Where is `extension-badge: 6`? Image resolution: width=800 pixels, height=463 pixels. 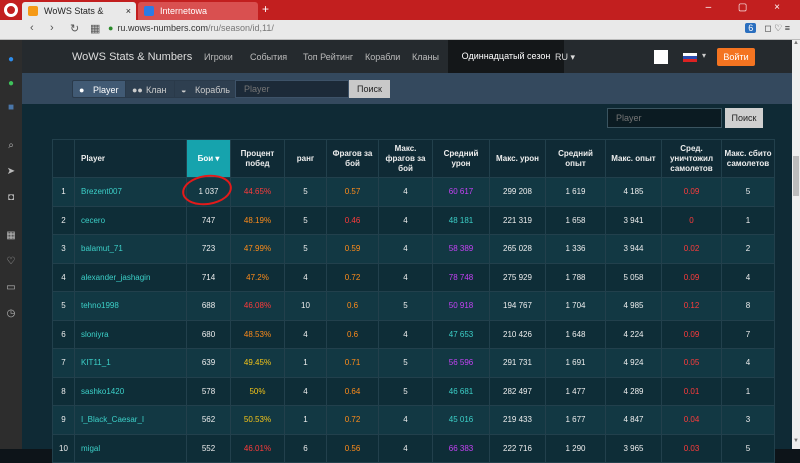
extension-badge: 6 is located at coordinates (751, 28).